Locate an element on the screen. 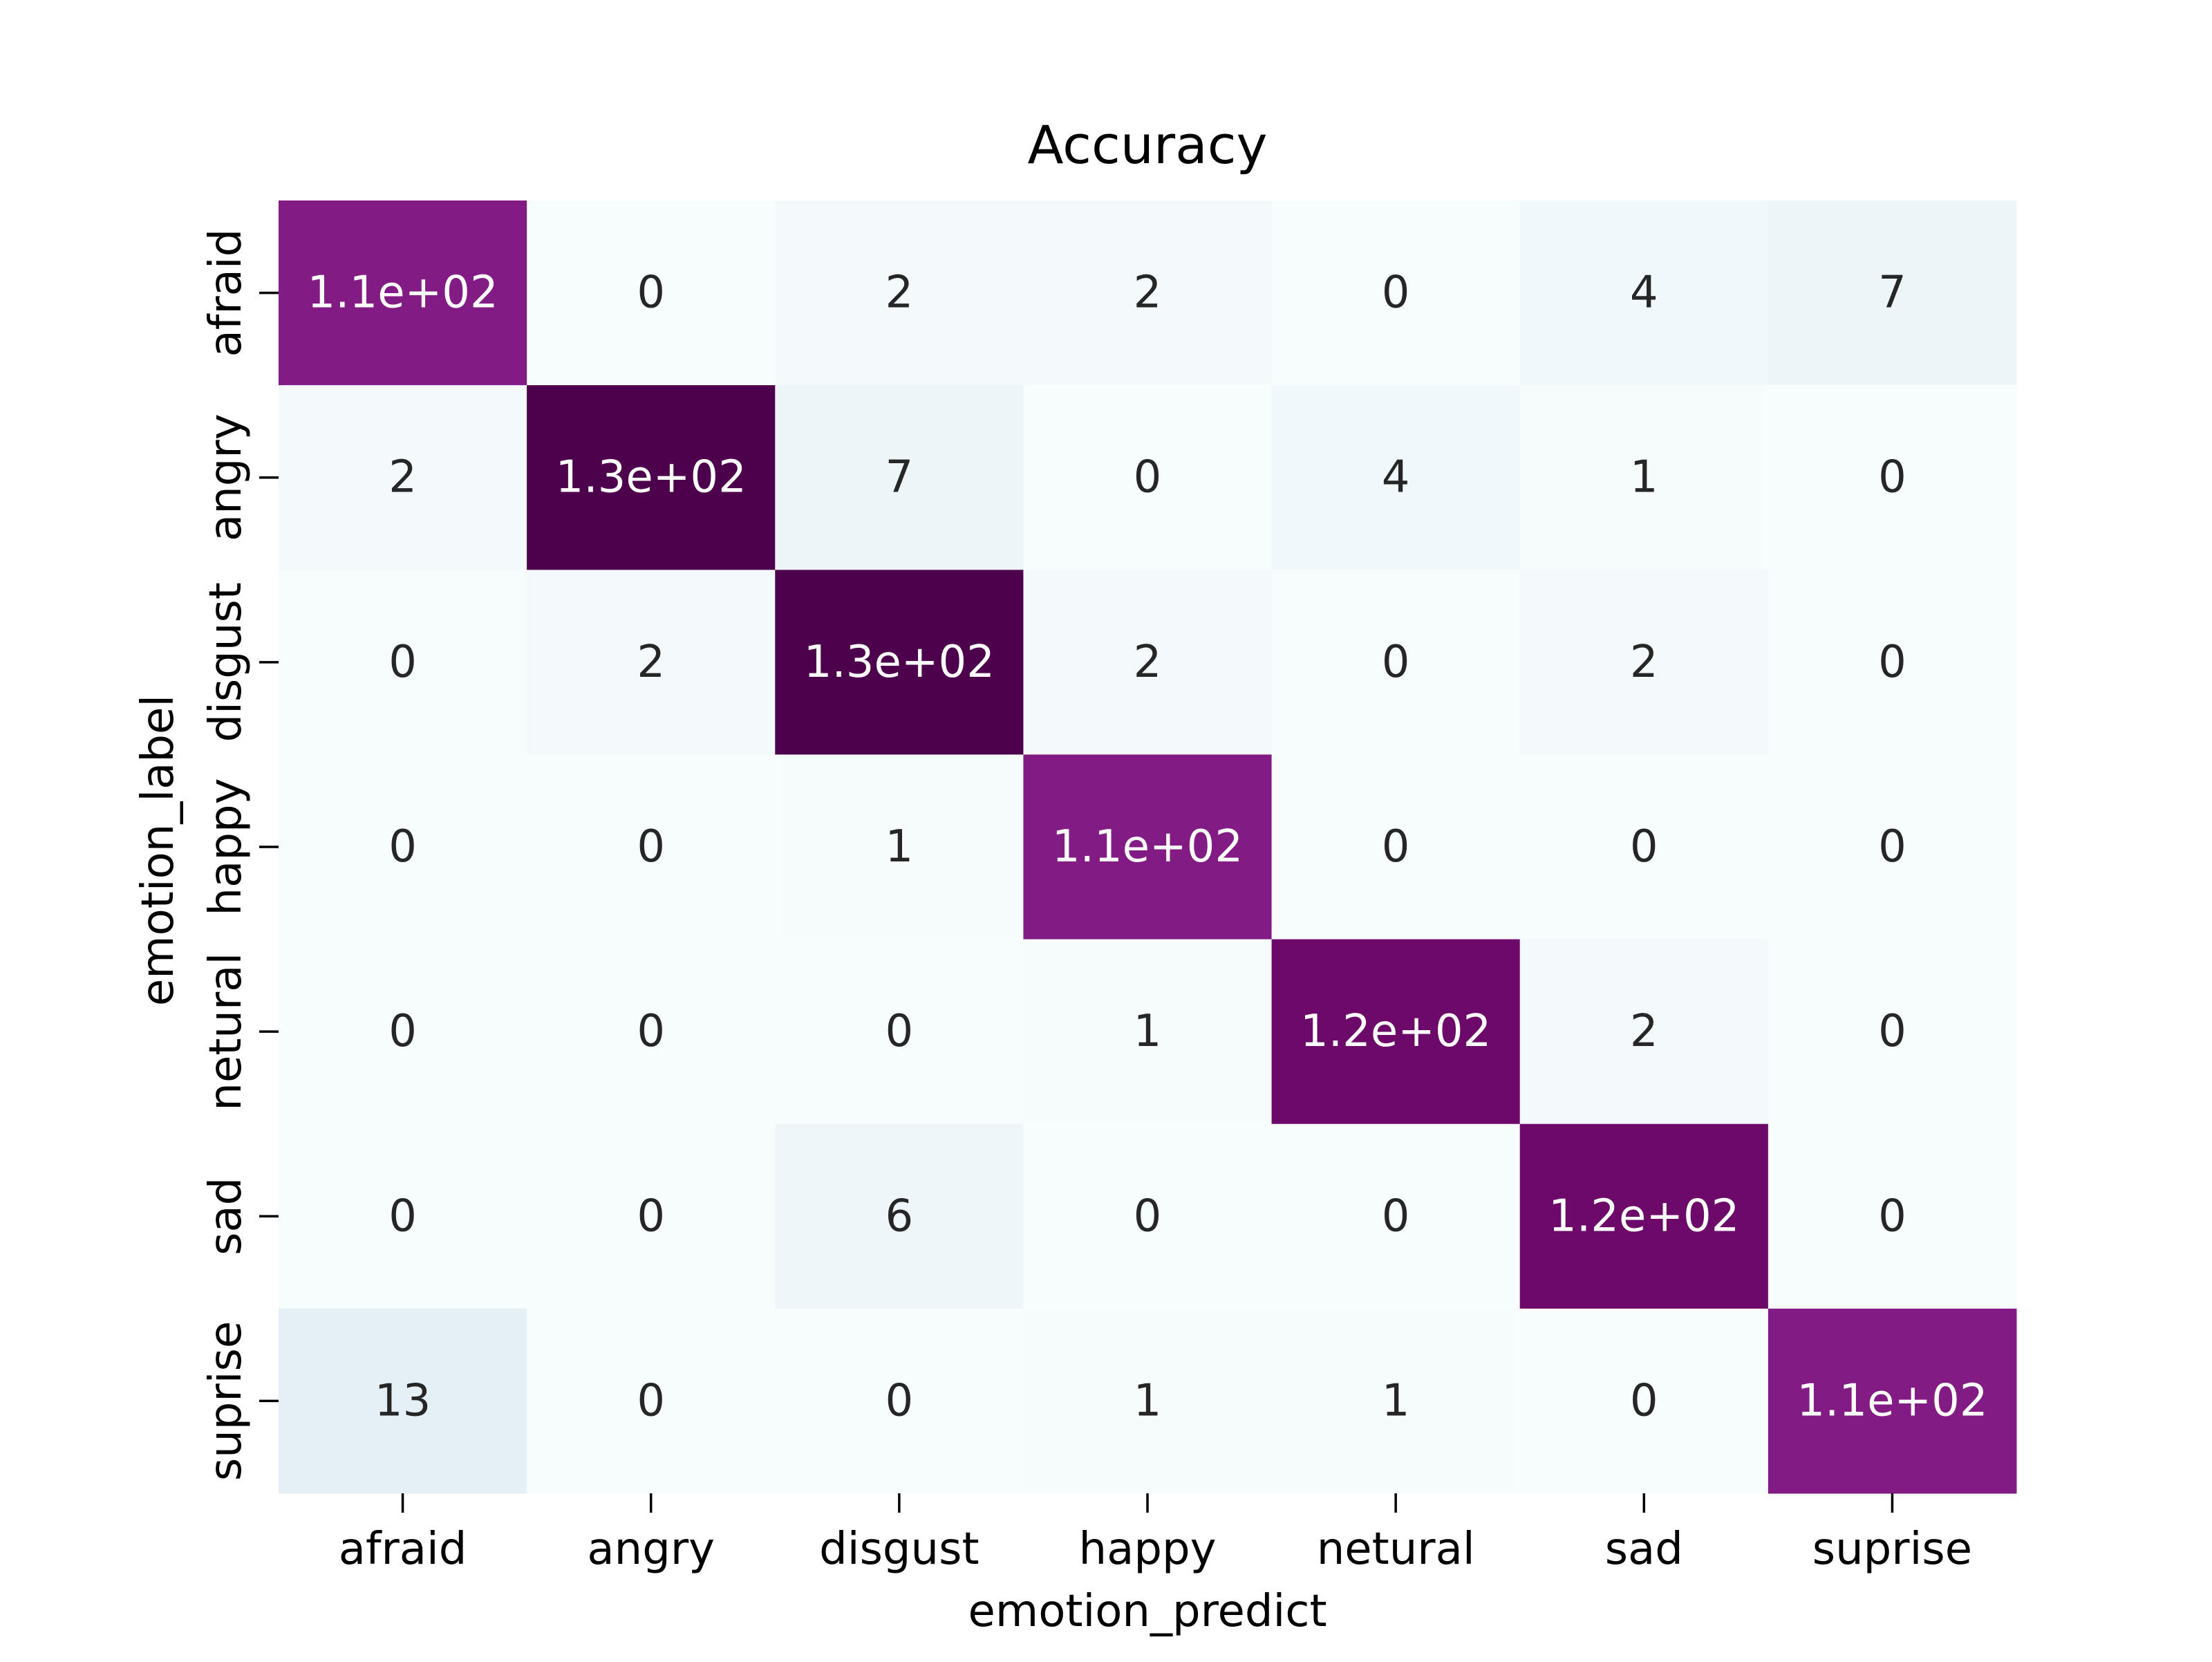 The image size is (2212, 1662). x-axis-label: emotion_predict is located at coordinates (1147, 1612).